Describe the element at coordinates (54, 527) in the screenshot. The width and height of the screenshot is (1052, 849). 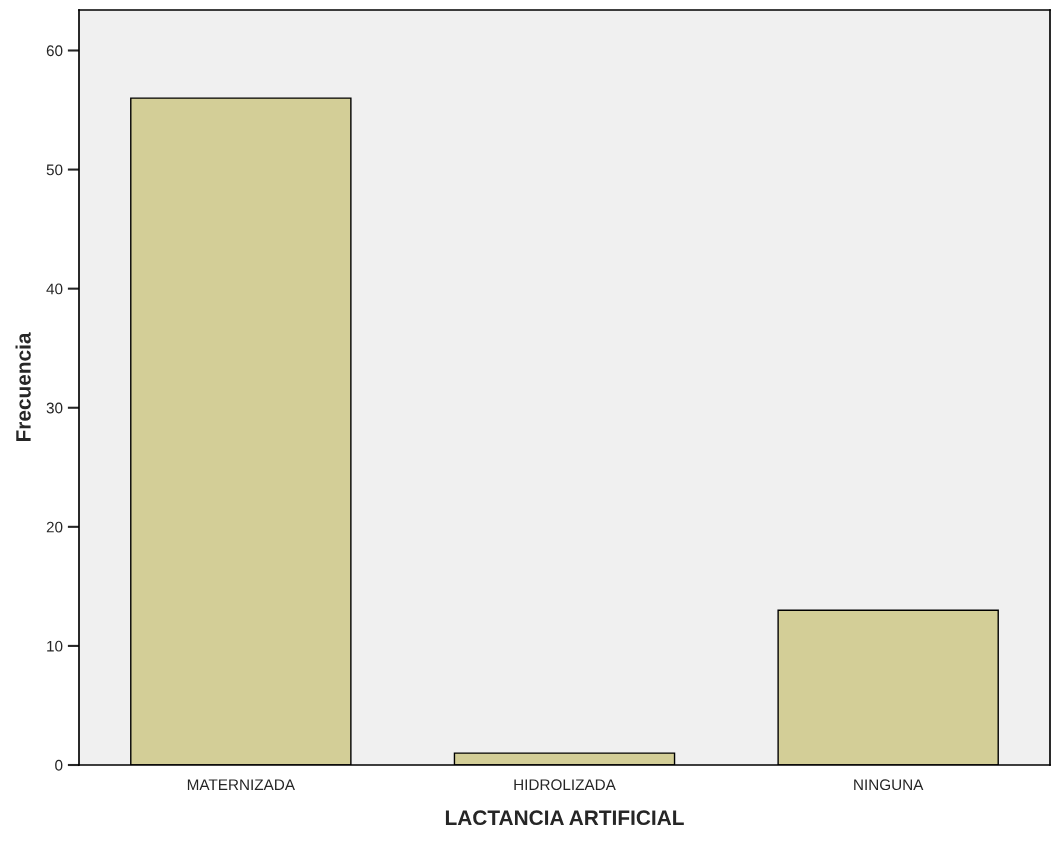
I see `y-tick-label: 20` at that location.